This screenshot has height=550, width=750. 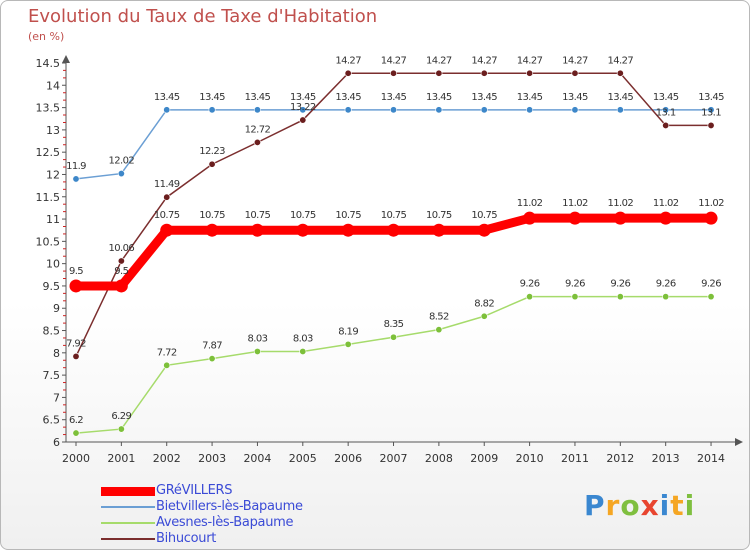 What do you see at coordinates (303, 338) in the screenshot?
I see `data-label: 8.03` at bounding box center [303, 338].